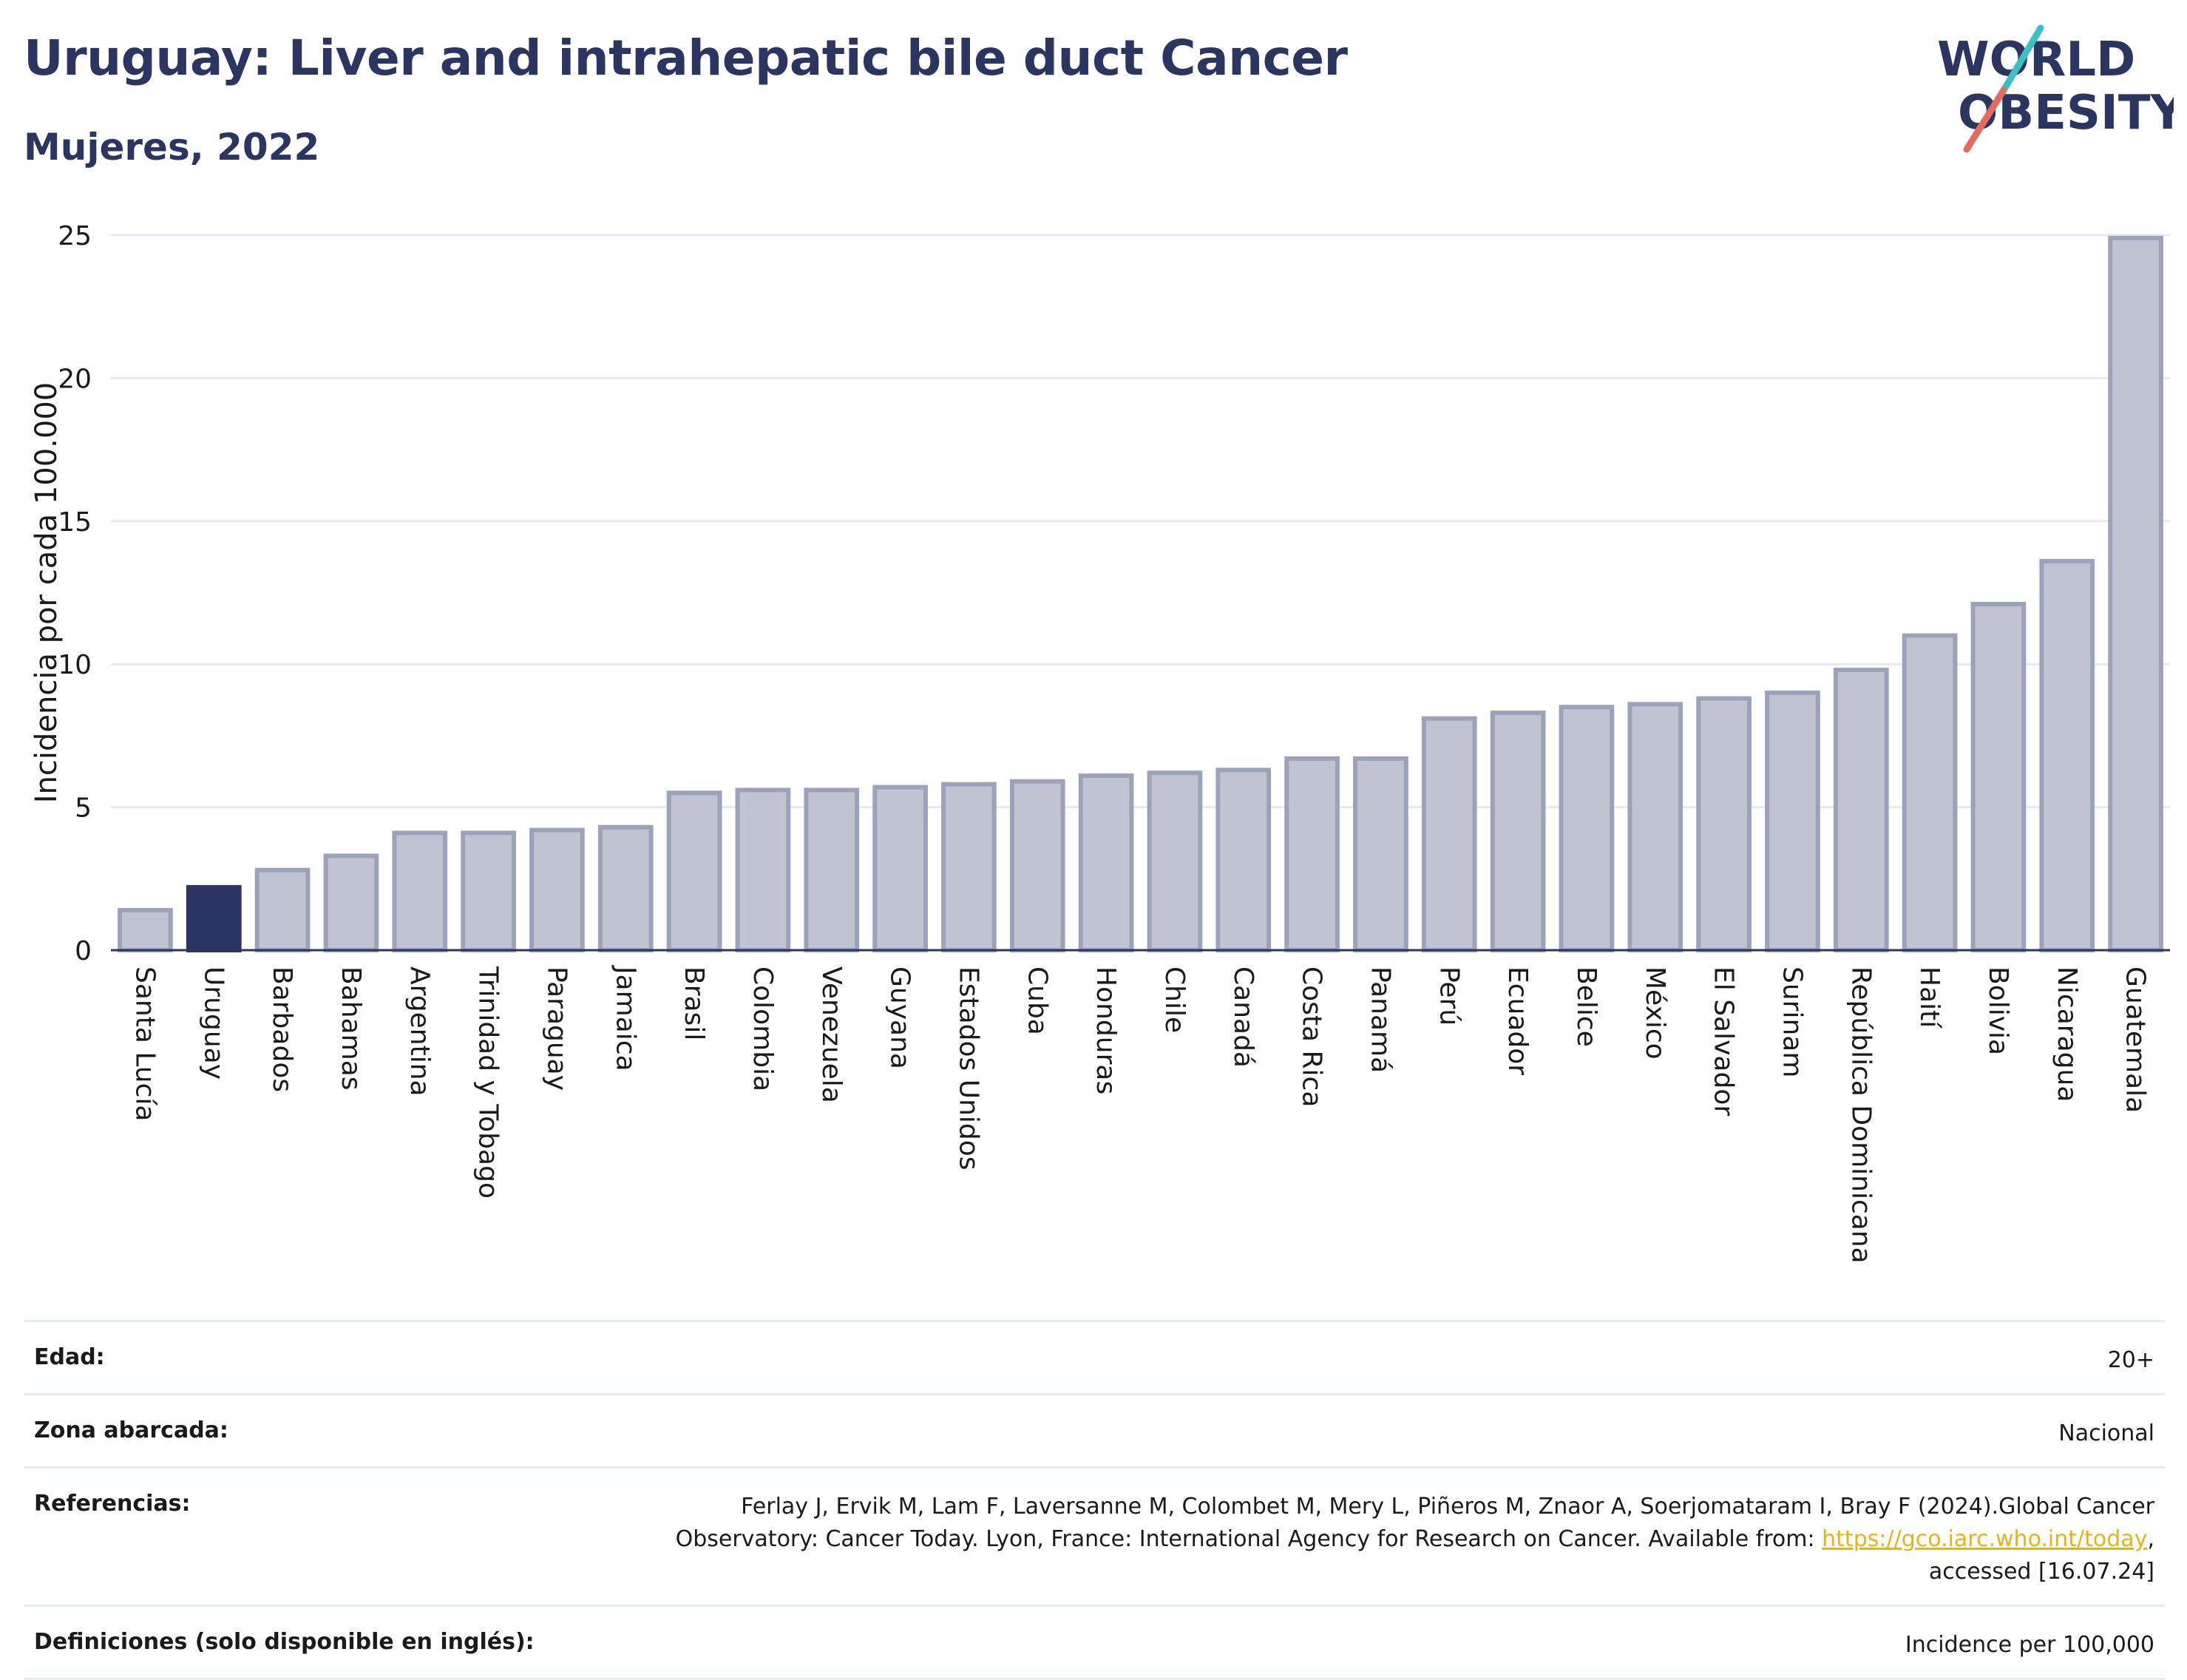 The width and height of the screenshot is (2187, 1680). I want to click on x-tick-label: Ecuador, so click(1517, 1021).